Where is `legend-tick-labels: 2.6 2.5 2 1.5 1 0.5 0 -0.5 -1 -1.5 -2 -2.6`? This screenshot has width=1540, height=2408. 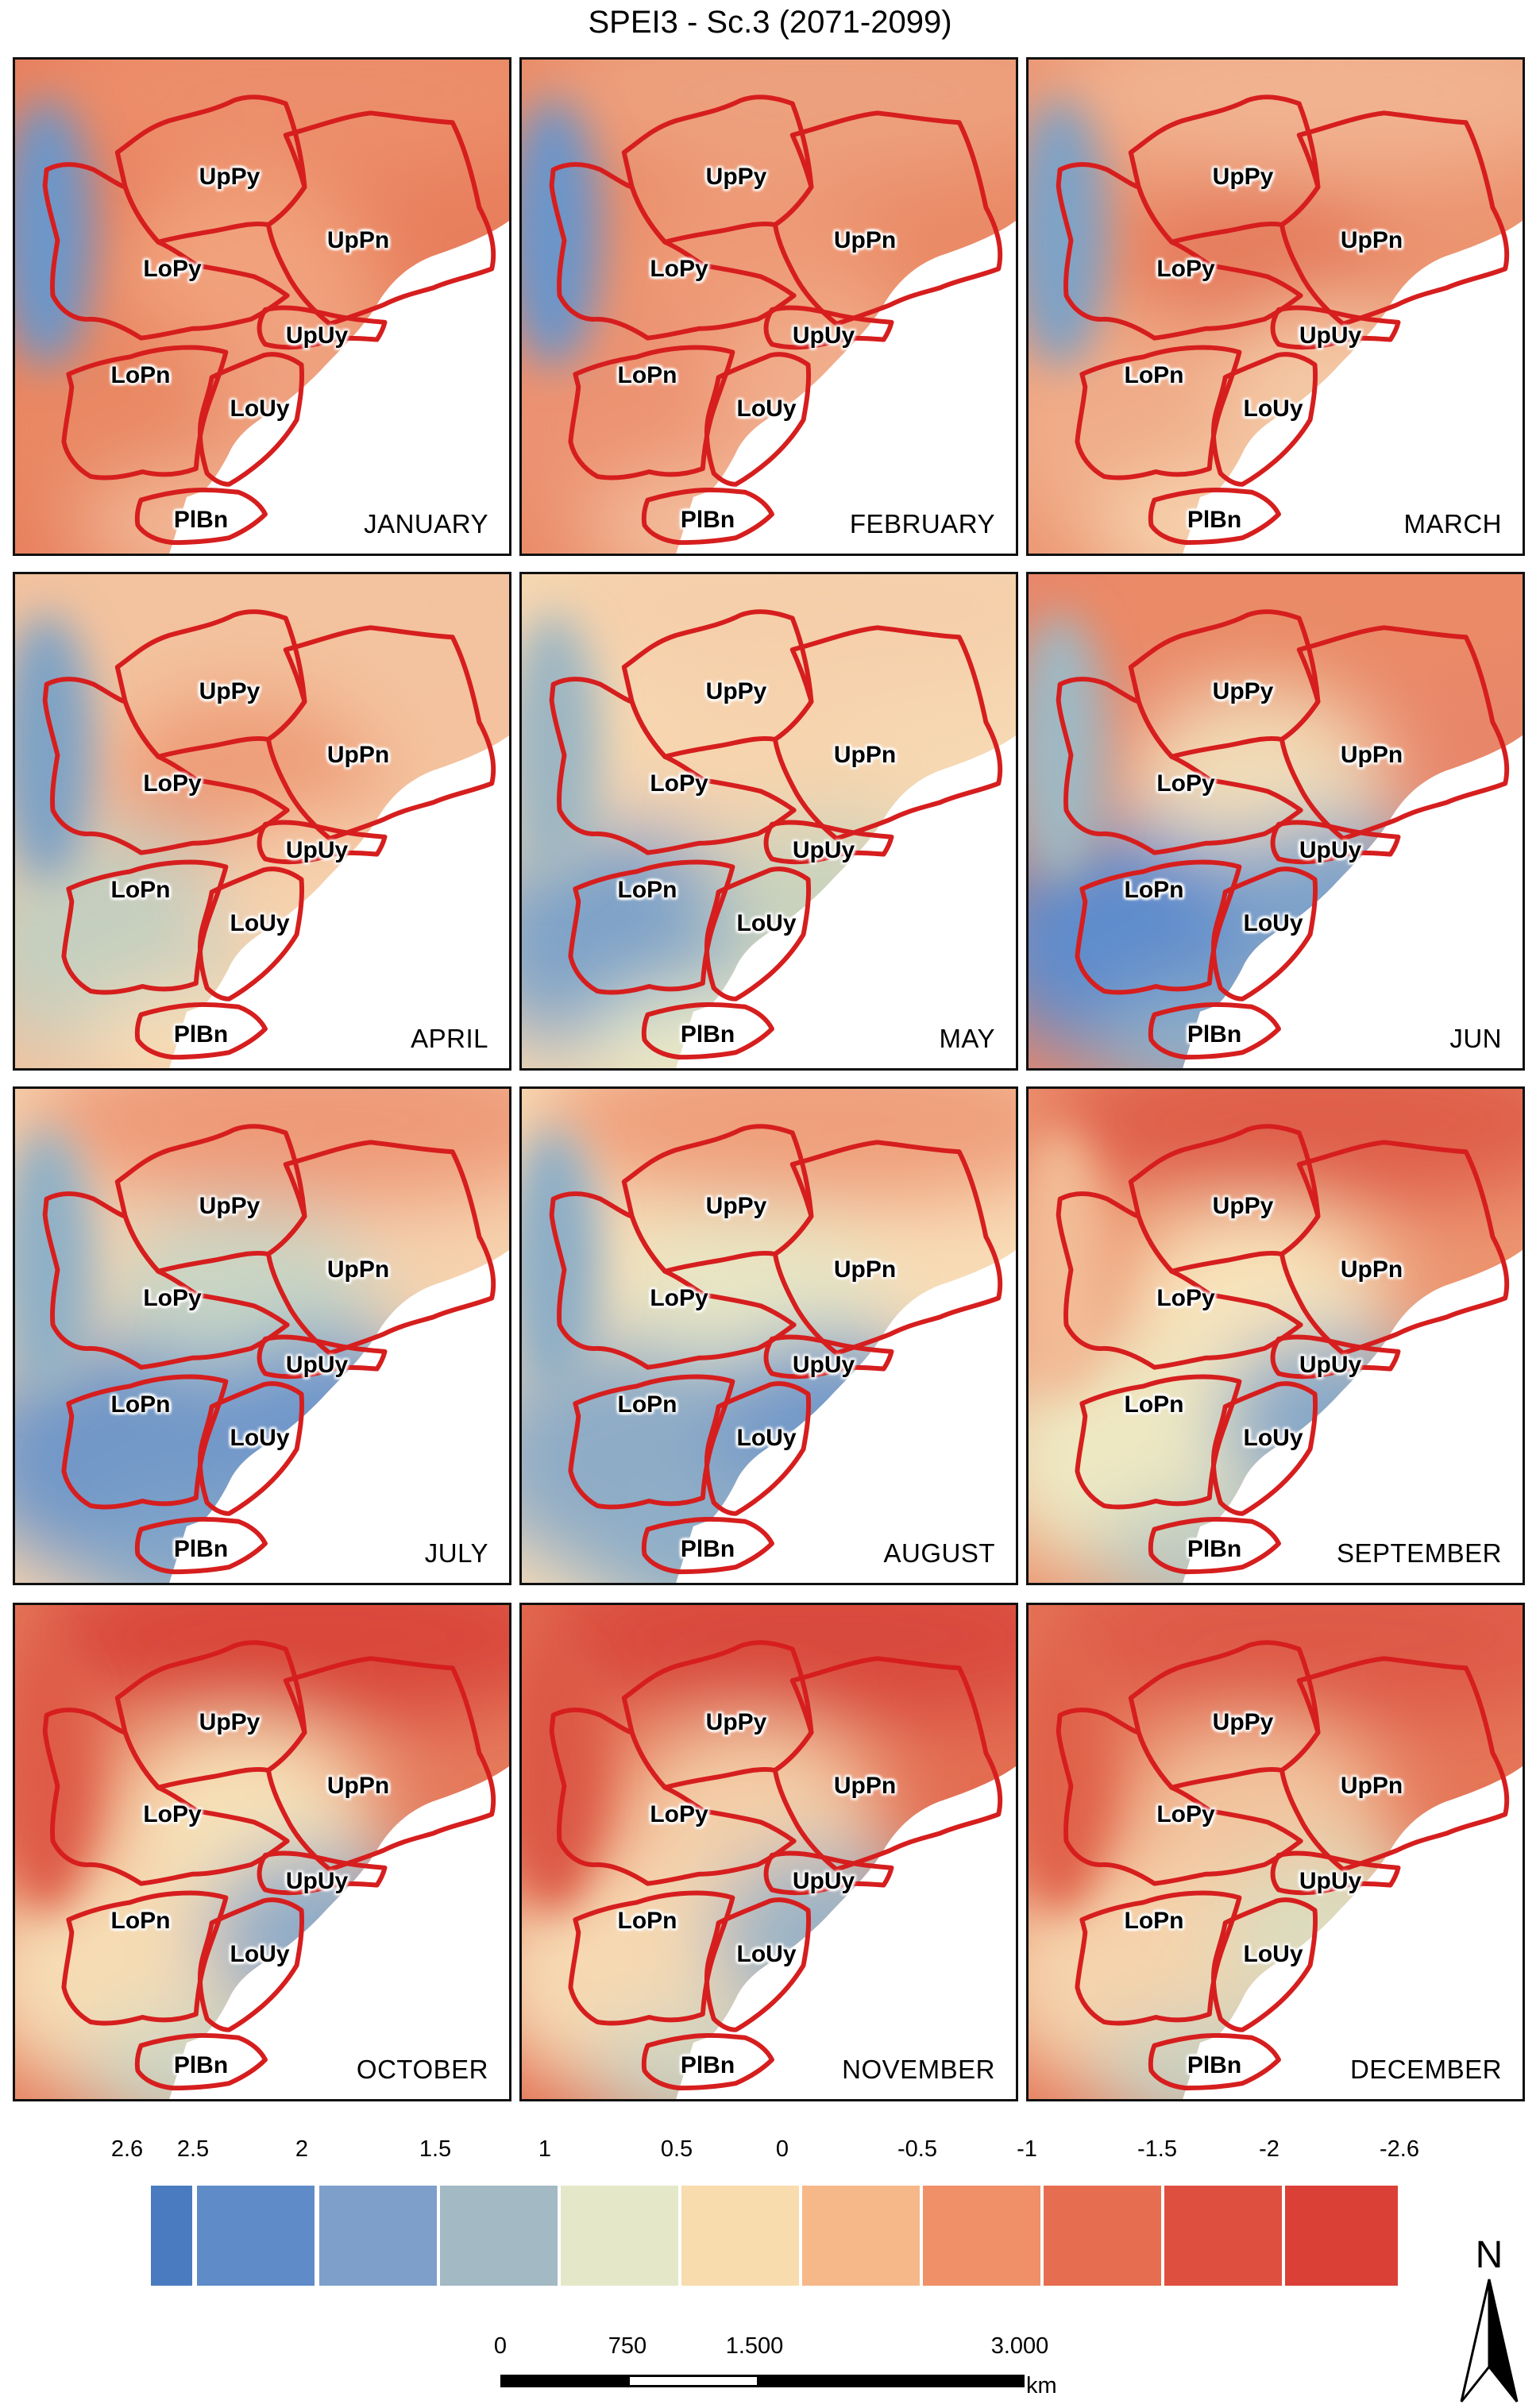
legend-tick-labels: 2.6 2.5 2 1.5 1 0.5 0 -0.5 -1 -1.5 -2 -2.6 is located at coordinates (770, 2152).